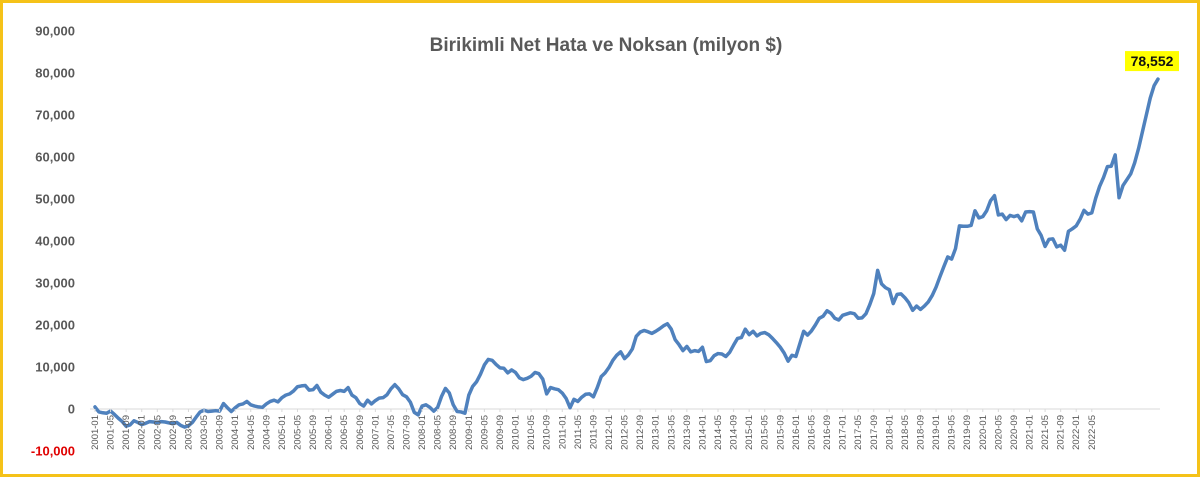 Image resolution: width=1200 pixels, height=477 pixels. I want to click on x-tick-label: 2002-05, so click(157, 432).